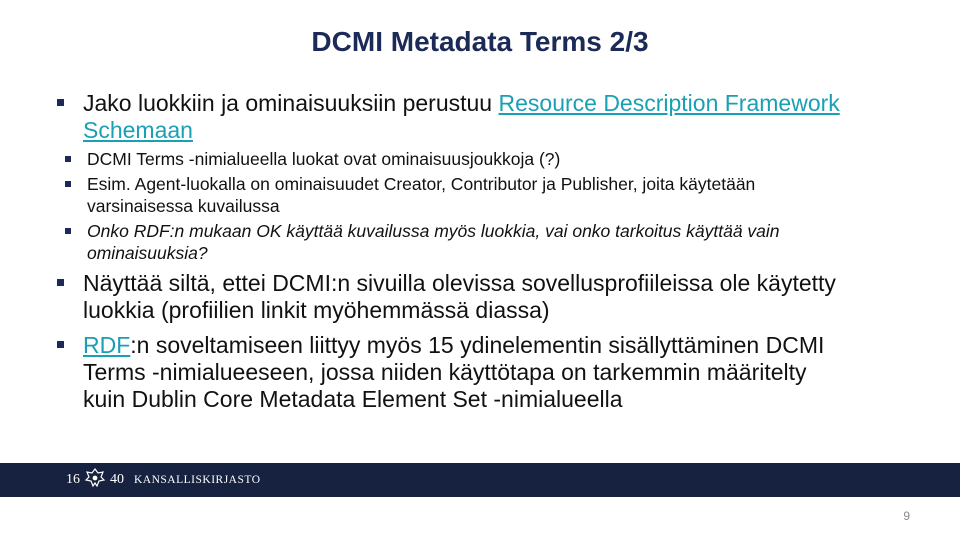  I want to click on page-number: 9, so click(906, 516).